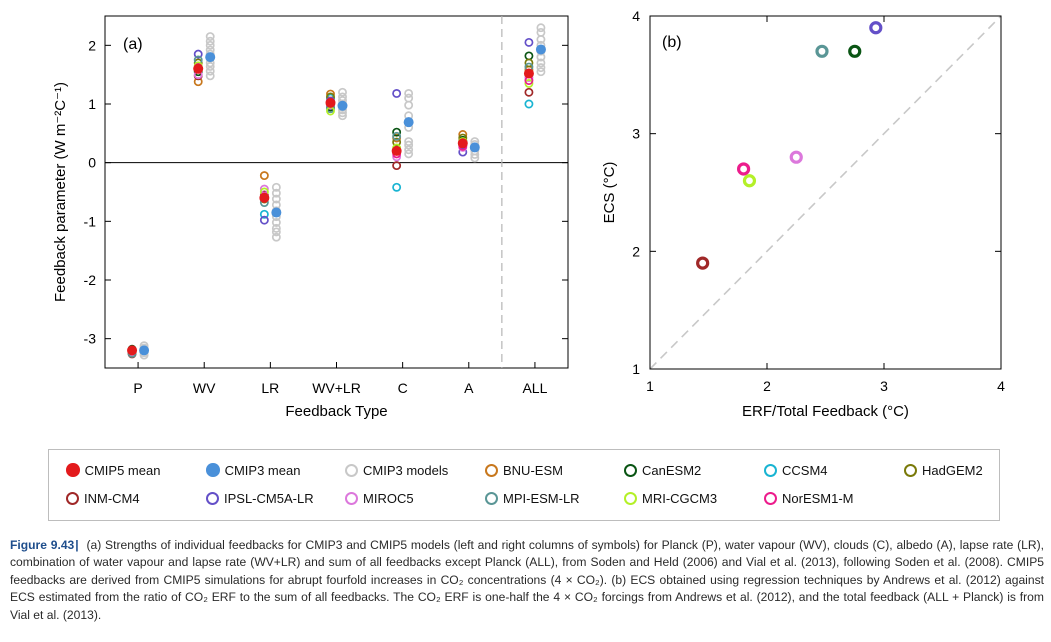 The image size is (1051, 642). What do you see at coordinates (336, 411) in the screenshot?
I see `x-axis-label: Feedback Type` at bounding box center [336, 411].